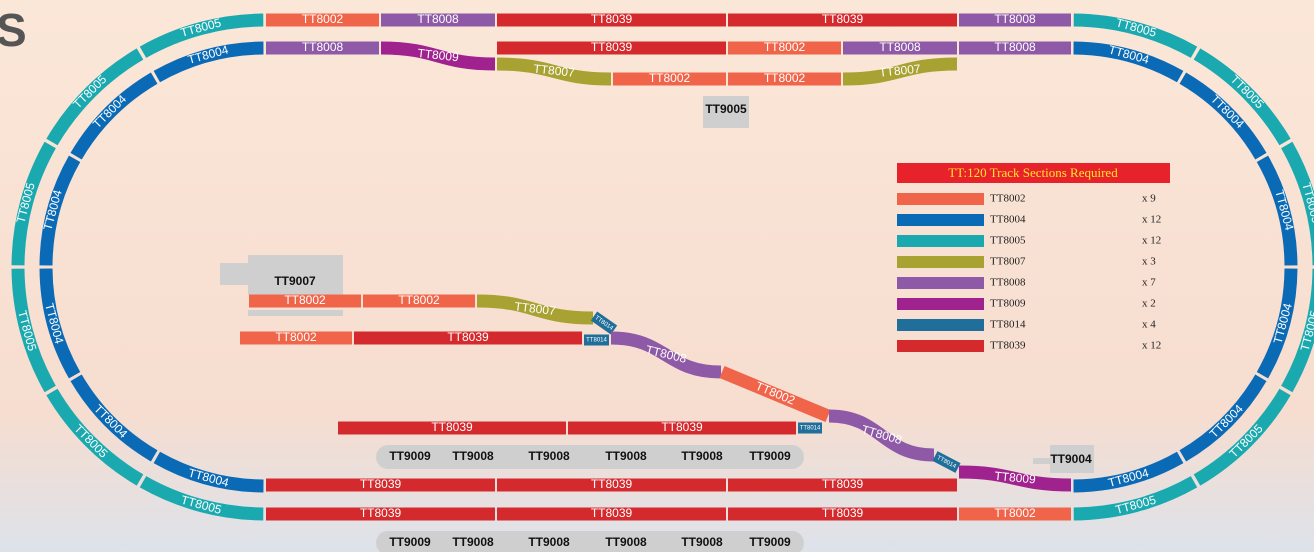  What do you see at coordinates (1149, 325) in the screenshot?
I see `legend-count: x 4` at bounding box center [1149, 325].